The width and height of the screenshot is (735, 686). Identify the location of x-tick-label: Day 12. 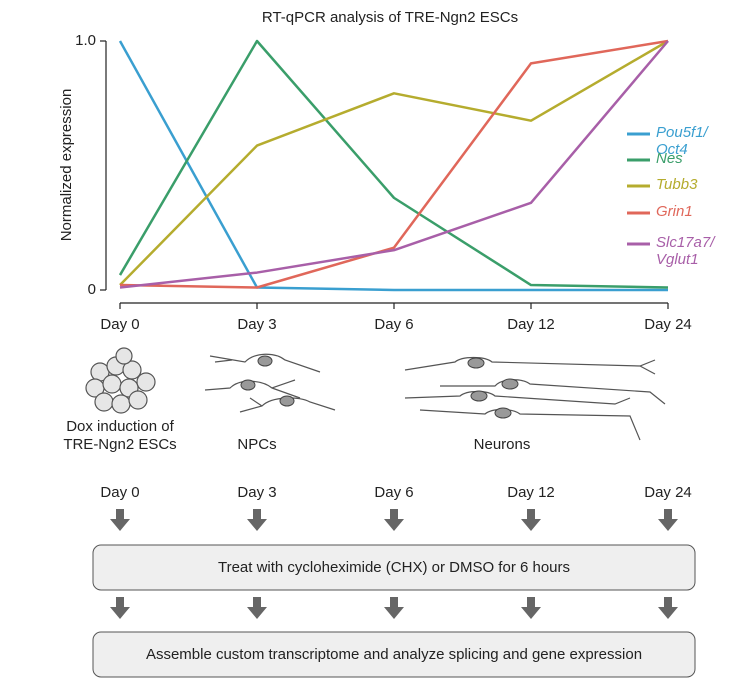
(531, 324).